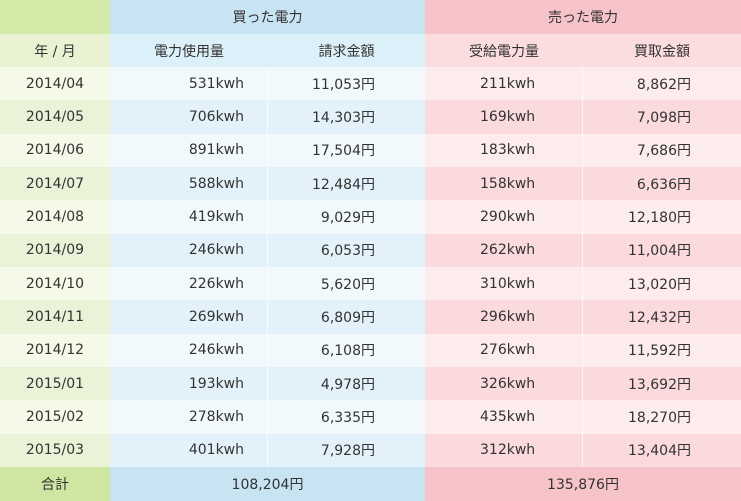  What do you see at coordinates (55, 17) in the screenshot?
I see `date-group-header` at bounding box center [55, 17].